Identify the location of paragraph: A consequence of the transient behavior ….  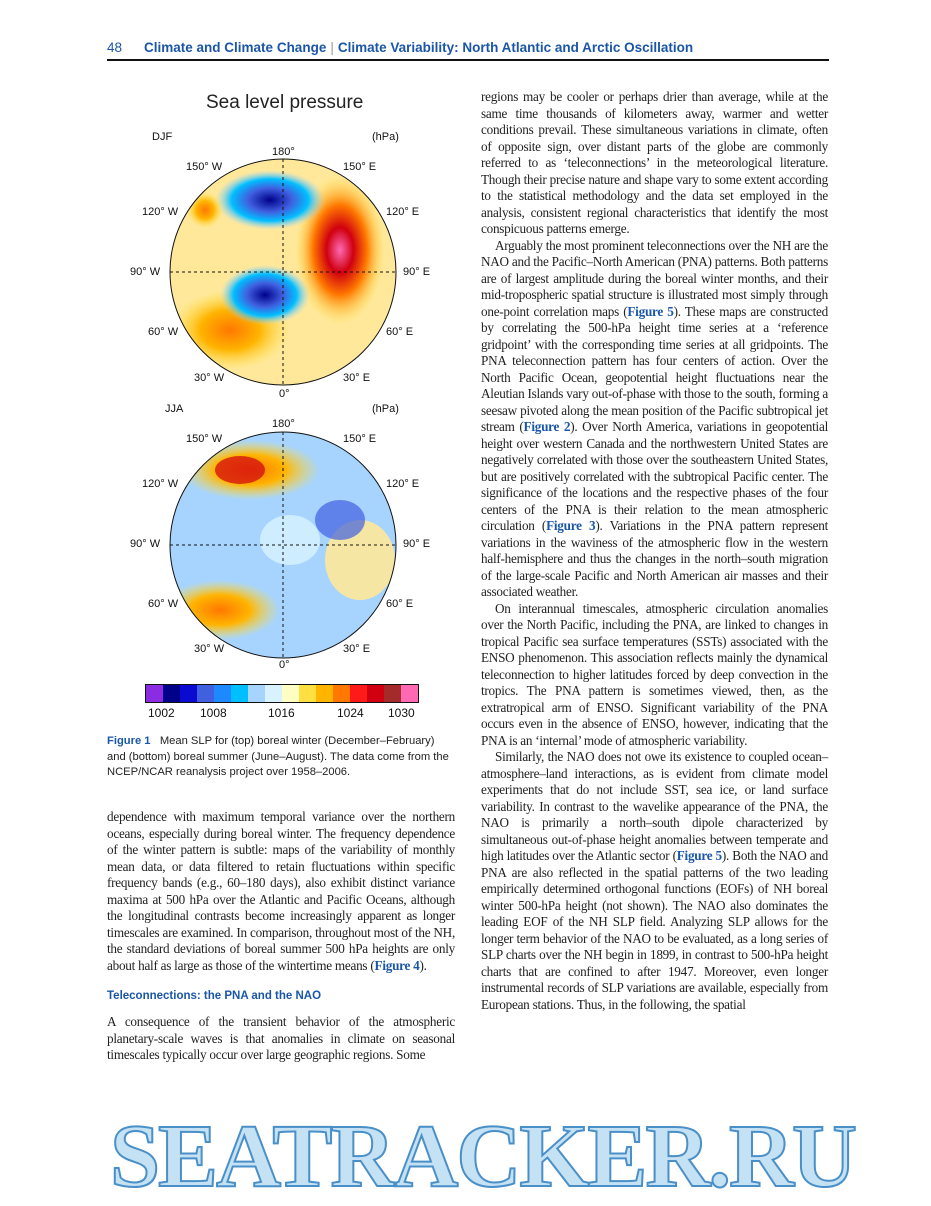
(281, 1038).